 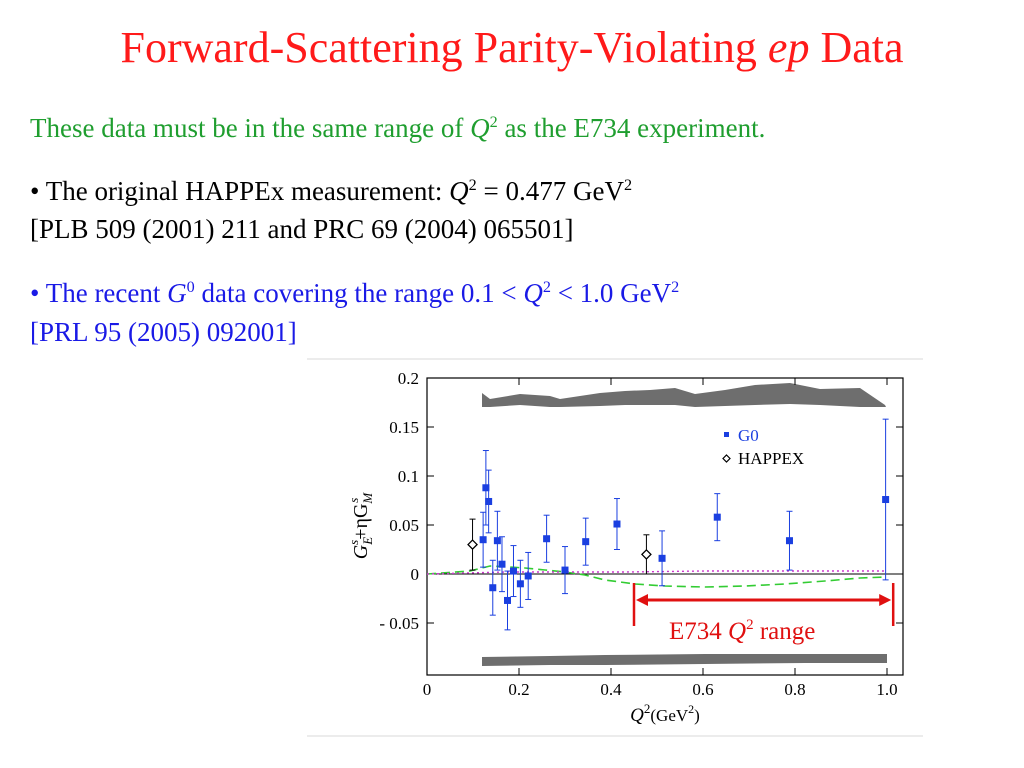 What do you see at coordinates (240, 191) in the screenshot?
I see `bullet1-pre: • The original HAPPEx measurement:` at bounding box center [240, 191].